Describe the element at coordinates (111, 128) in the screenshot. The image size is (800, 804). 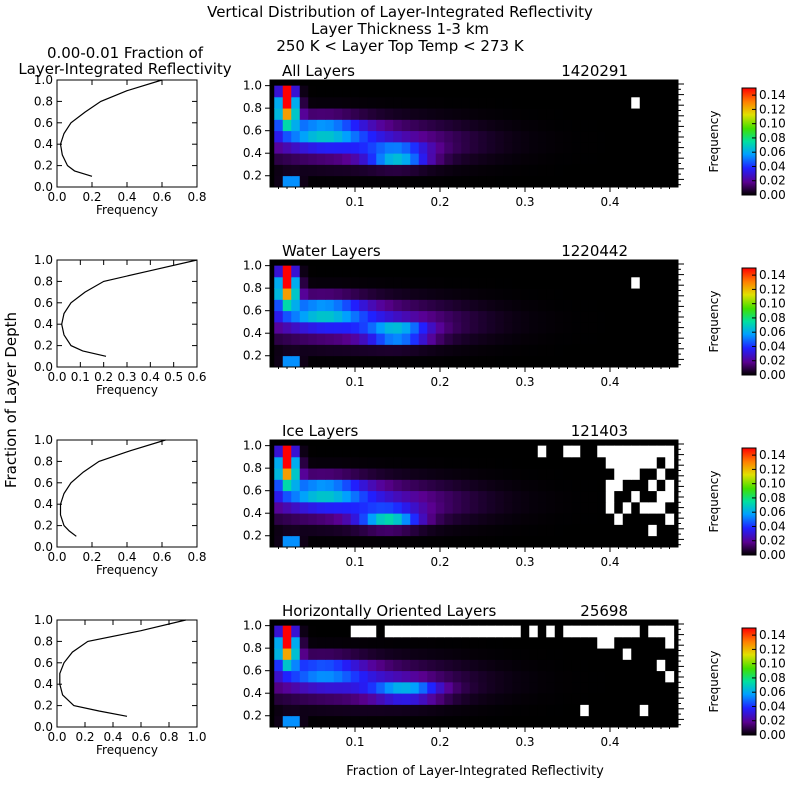
I see `profile-line` at that location.